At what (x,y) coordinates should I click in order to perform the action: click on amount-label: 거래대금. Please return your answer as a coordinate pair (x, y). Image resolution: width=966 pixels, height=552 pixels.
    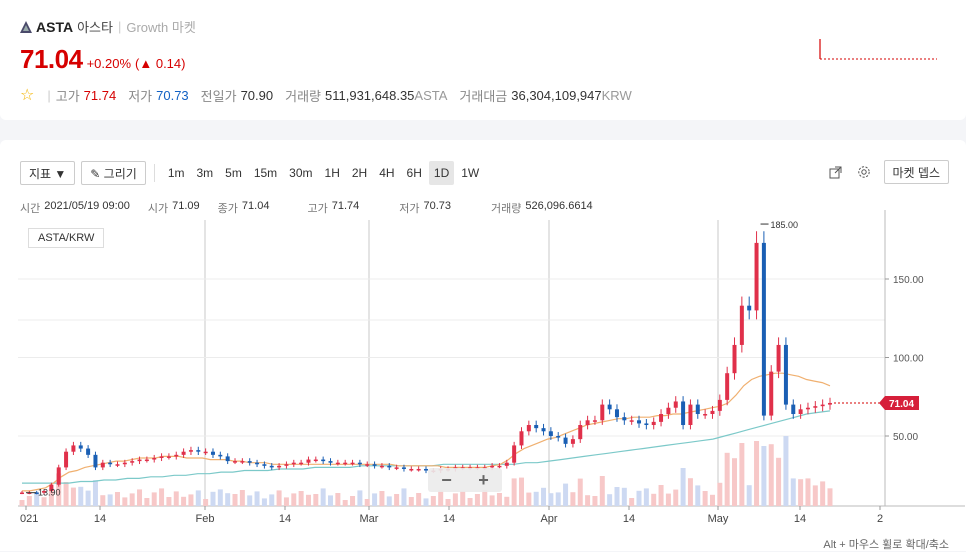
    Looking at the image, I should click on (483, 96).